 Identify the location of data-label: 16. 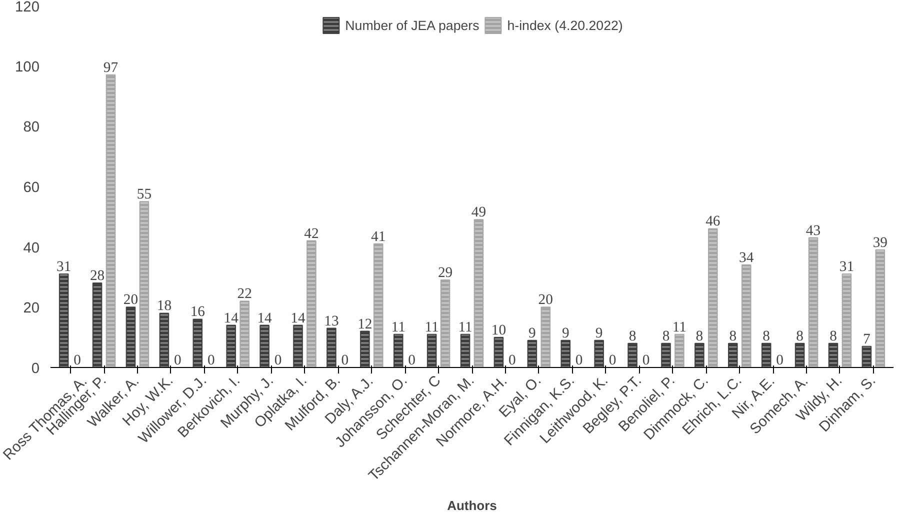
(197, 312).